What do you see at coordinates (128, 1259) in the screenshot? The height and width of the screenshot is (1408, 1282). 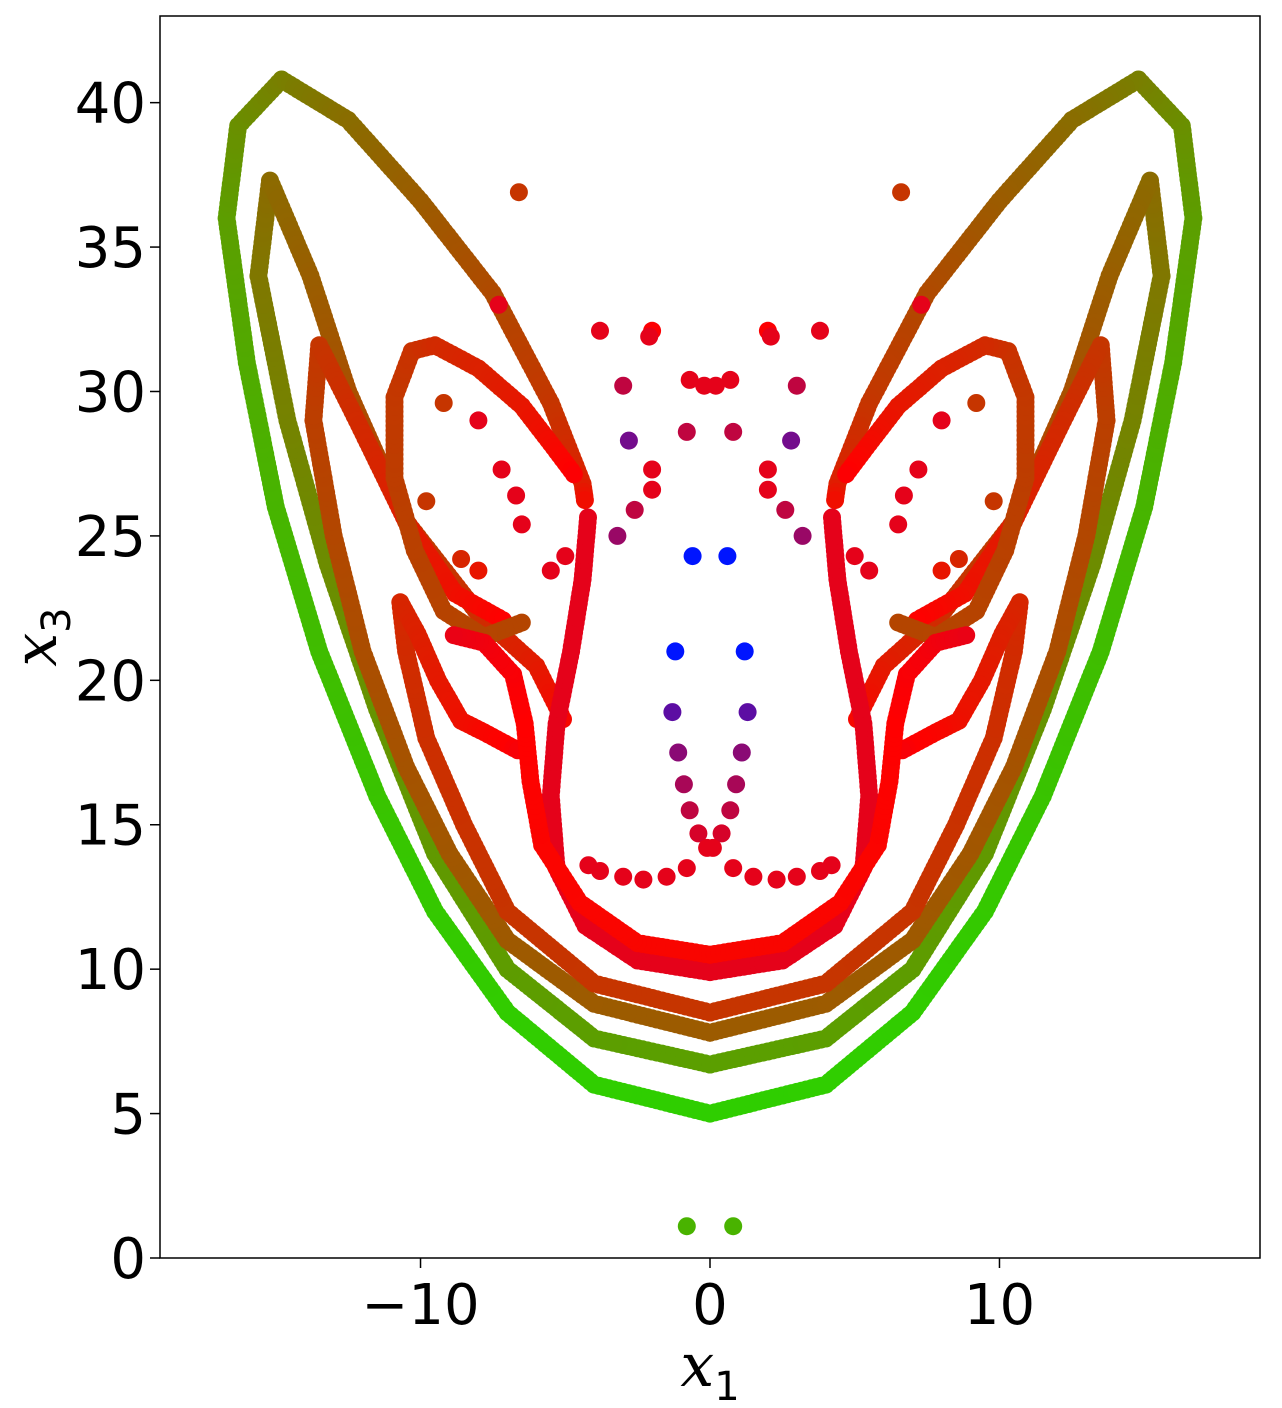 I see `y-tick-label: 0` at bounding box center [128, 1259].